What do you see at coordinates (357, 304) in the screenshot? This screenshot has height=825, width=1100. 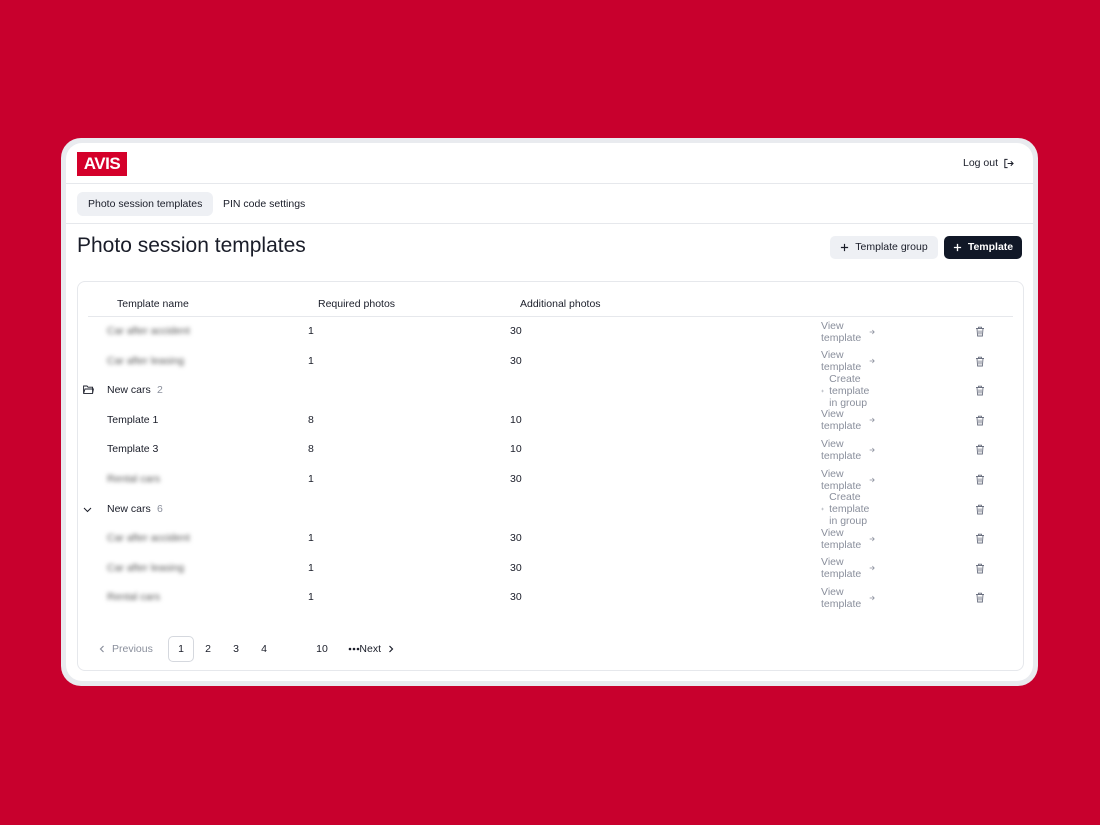 I see `column-header: Required photos` at bounding box center [357, 304].